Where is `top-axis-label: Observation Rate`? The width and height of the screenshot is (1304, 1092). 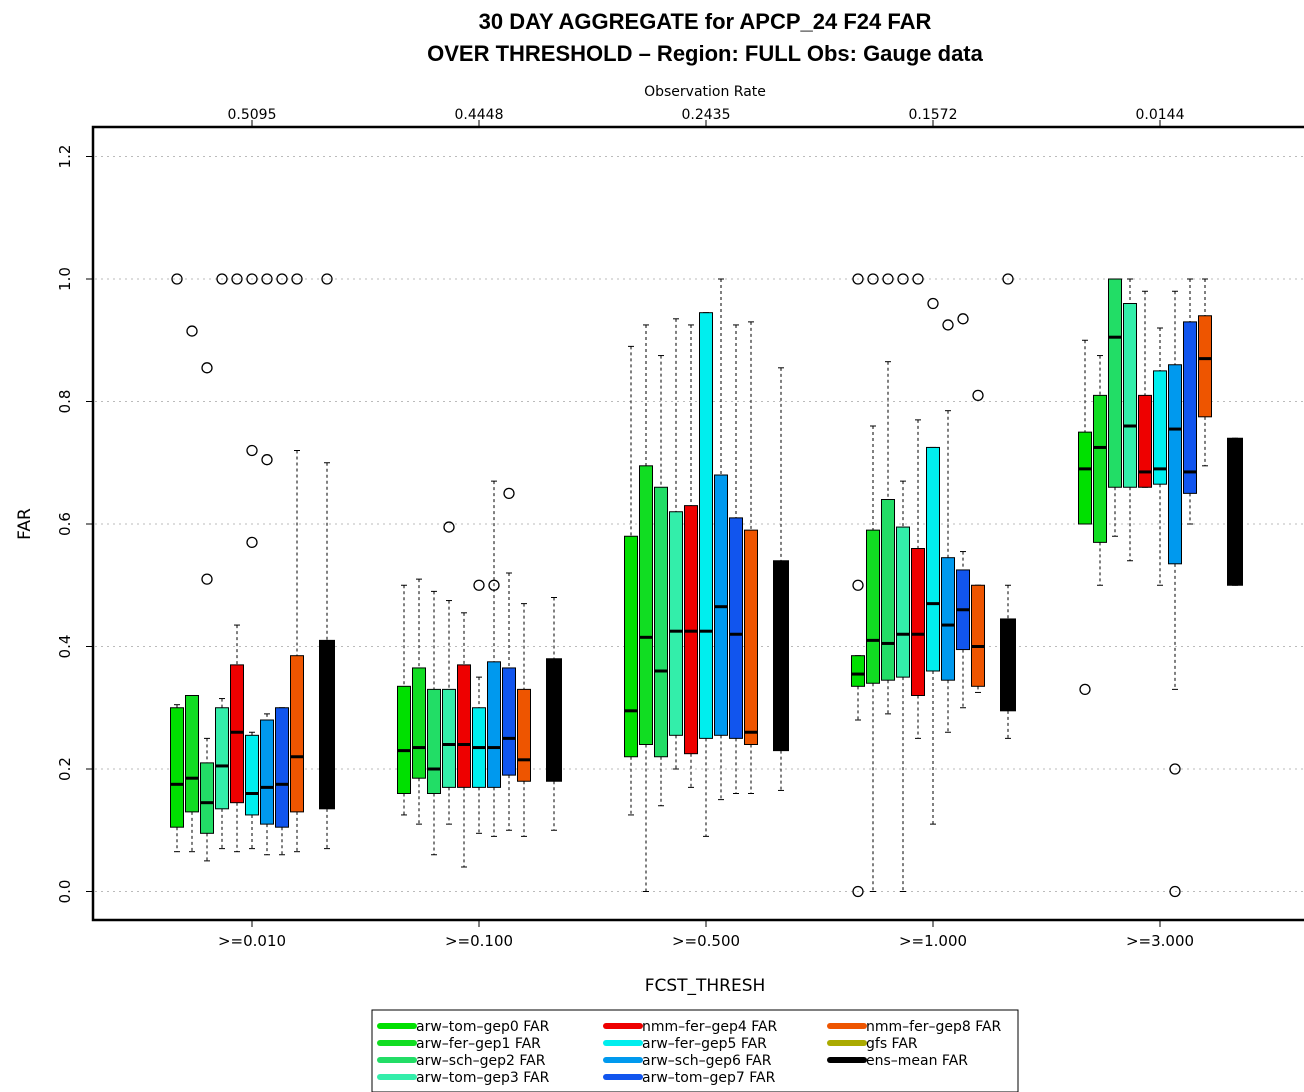 top-axis-label: Observation Rate is located at coordinates (705, 92).